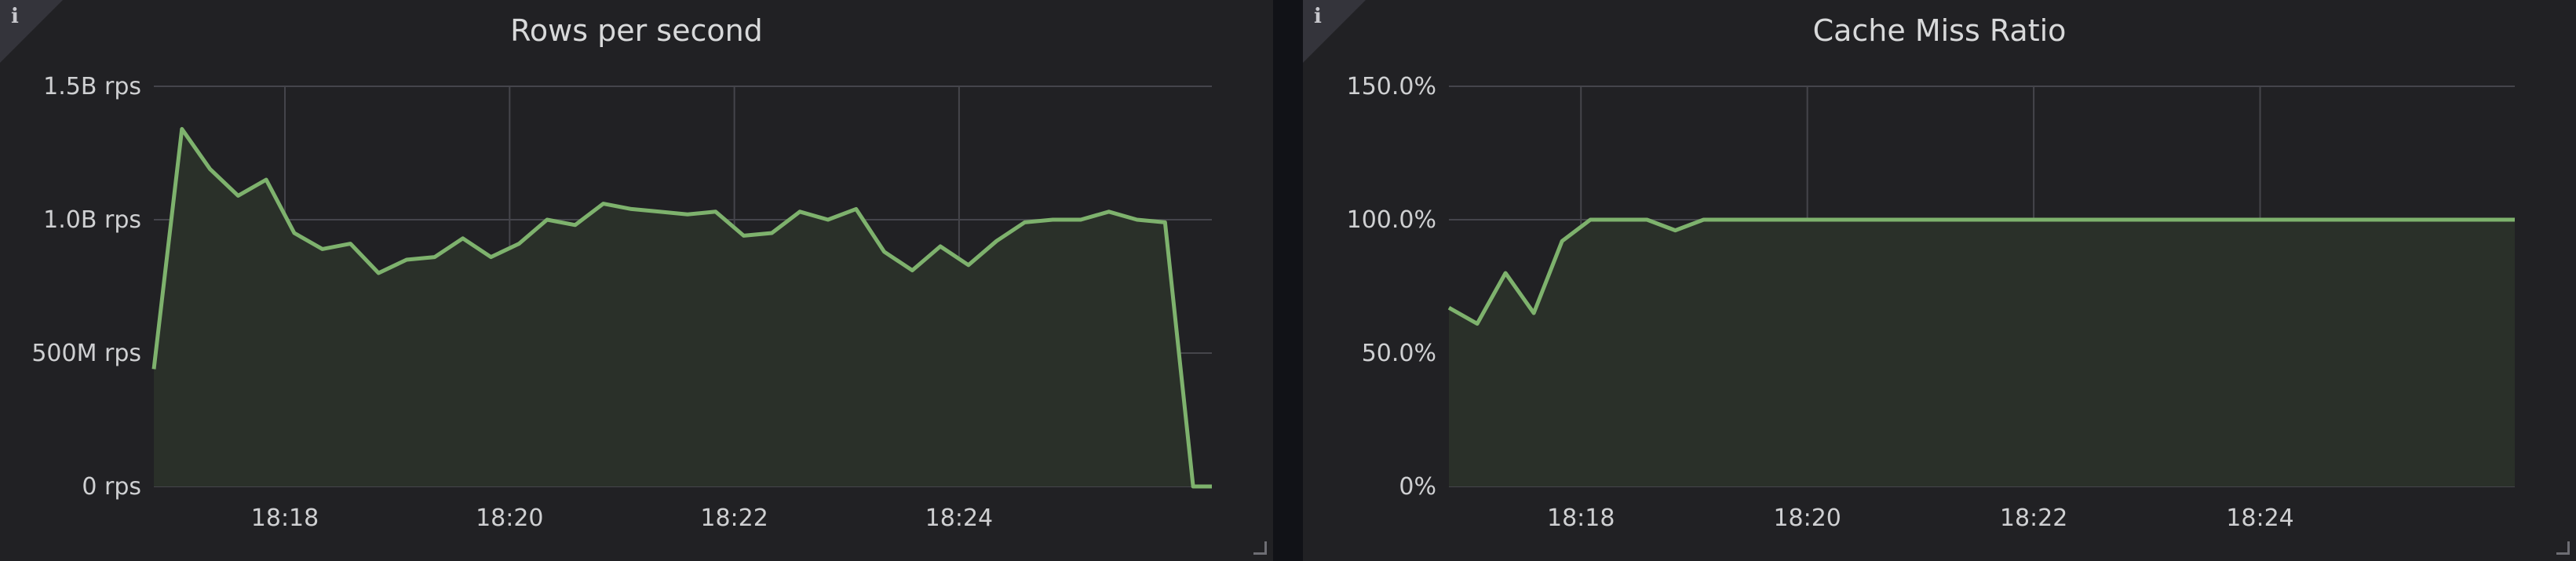 The height and width of the screenshot is (561, 2576). Describe the element at coordinates (92, 220) in the screenshot. I see `y-tick-label: 1.0B rps` at that location.